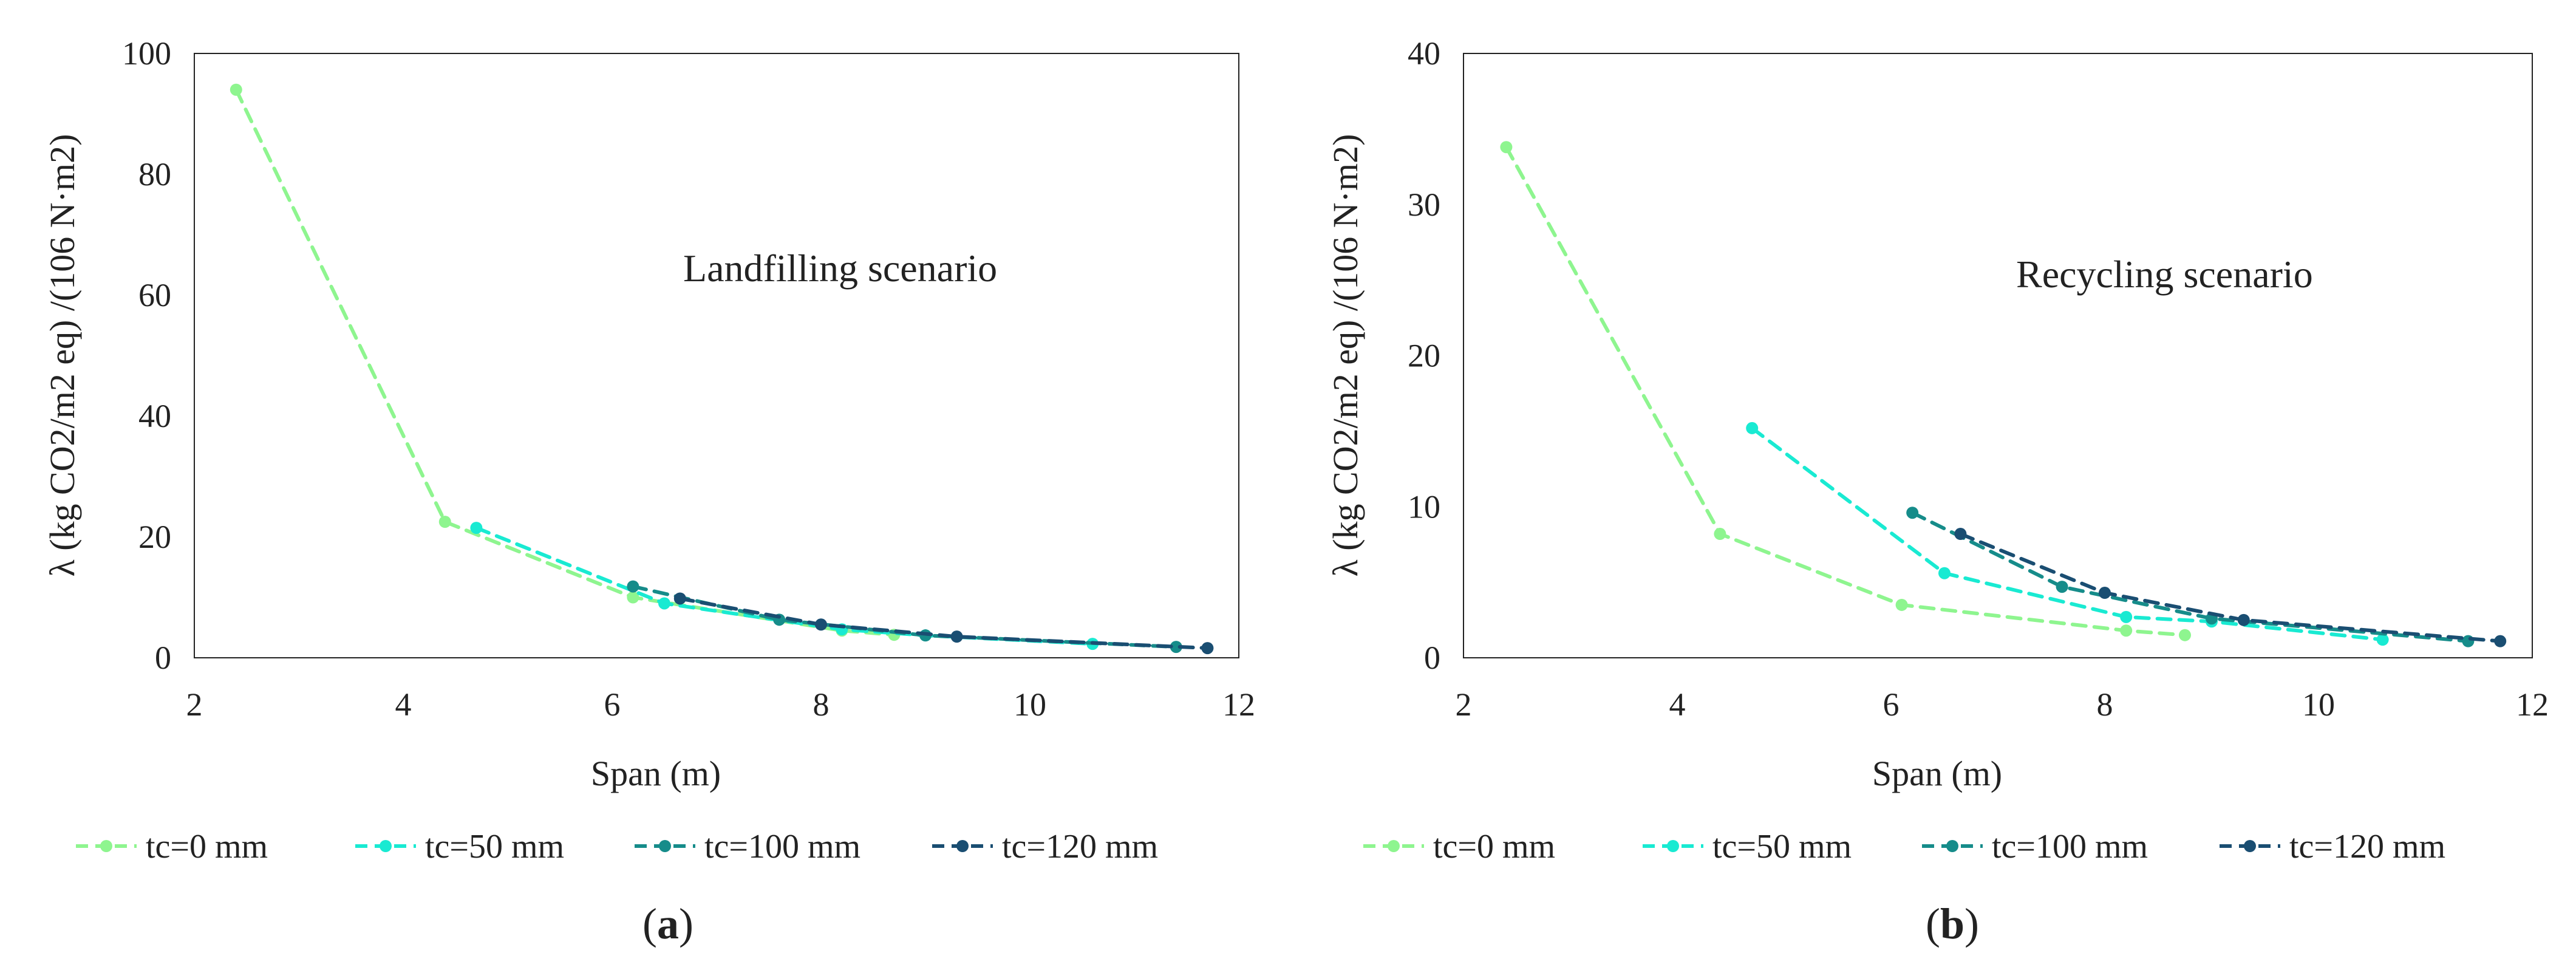  I want to click on panel-b-x-tick-label: 8, so click(2105, 705).